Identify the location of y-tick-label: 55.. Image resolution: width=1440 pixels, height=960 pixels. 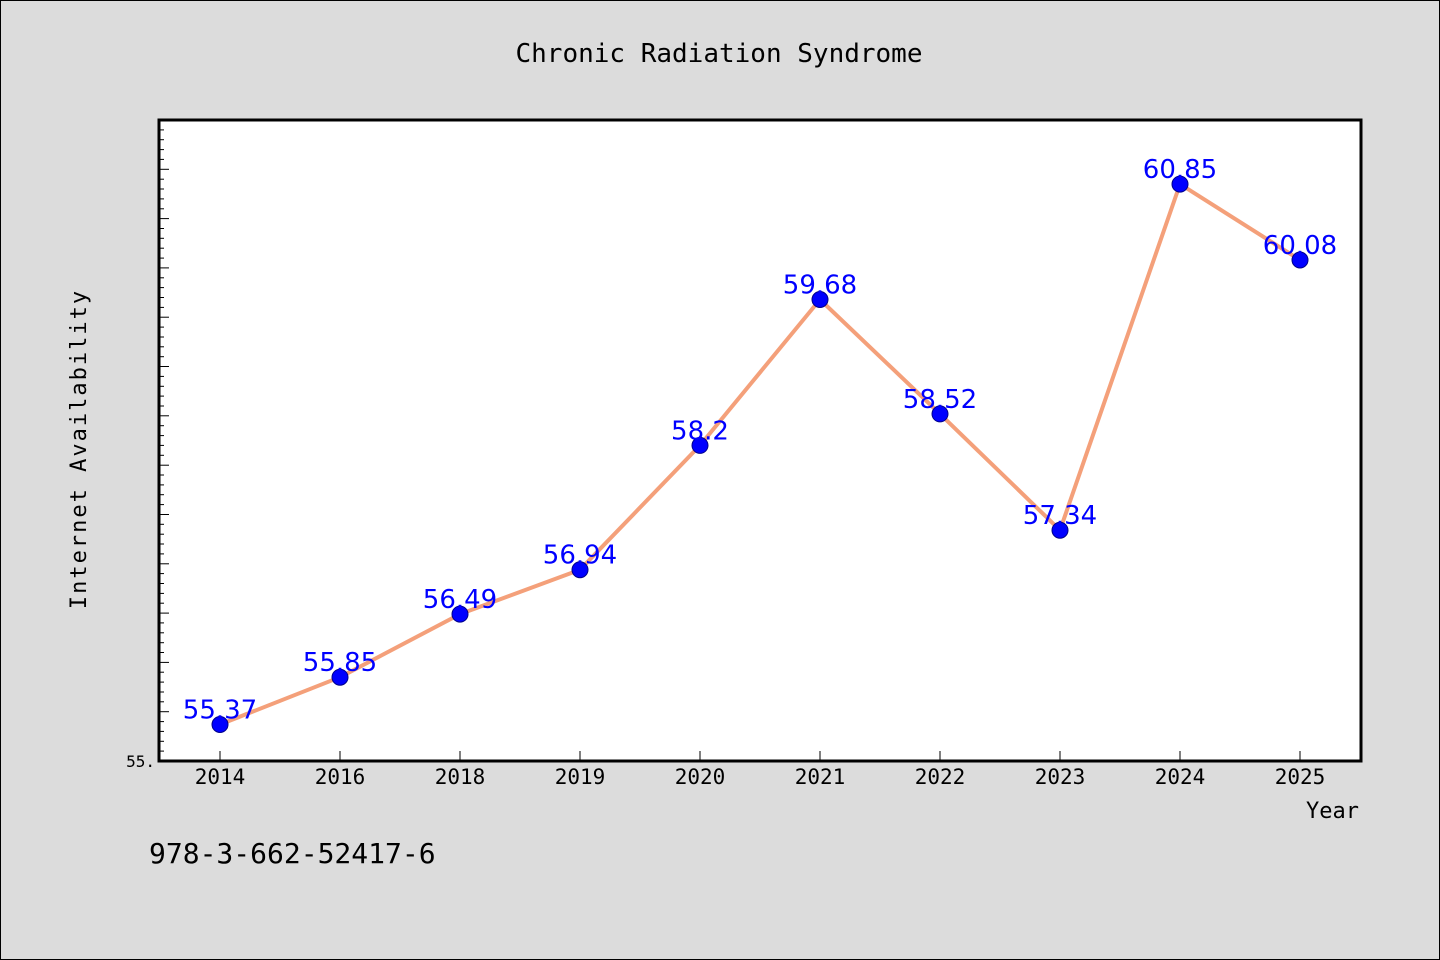
(140, 761).